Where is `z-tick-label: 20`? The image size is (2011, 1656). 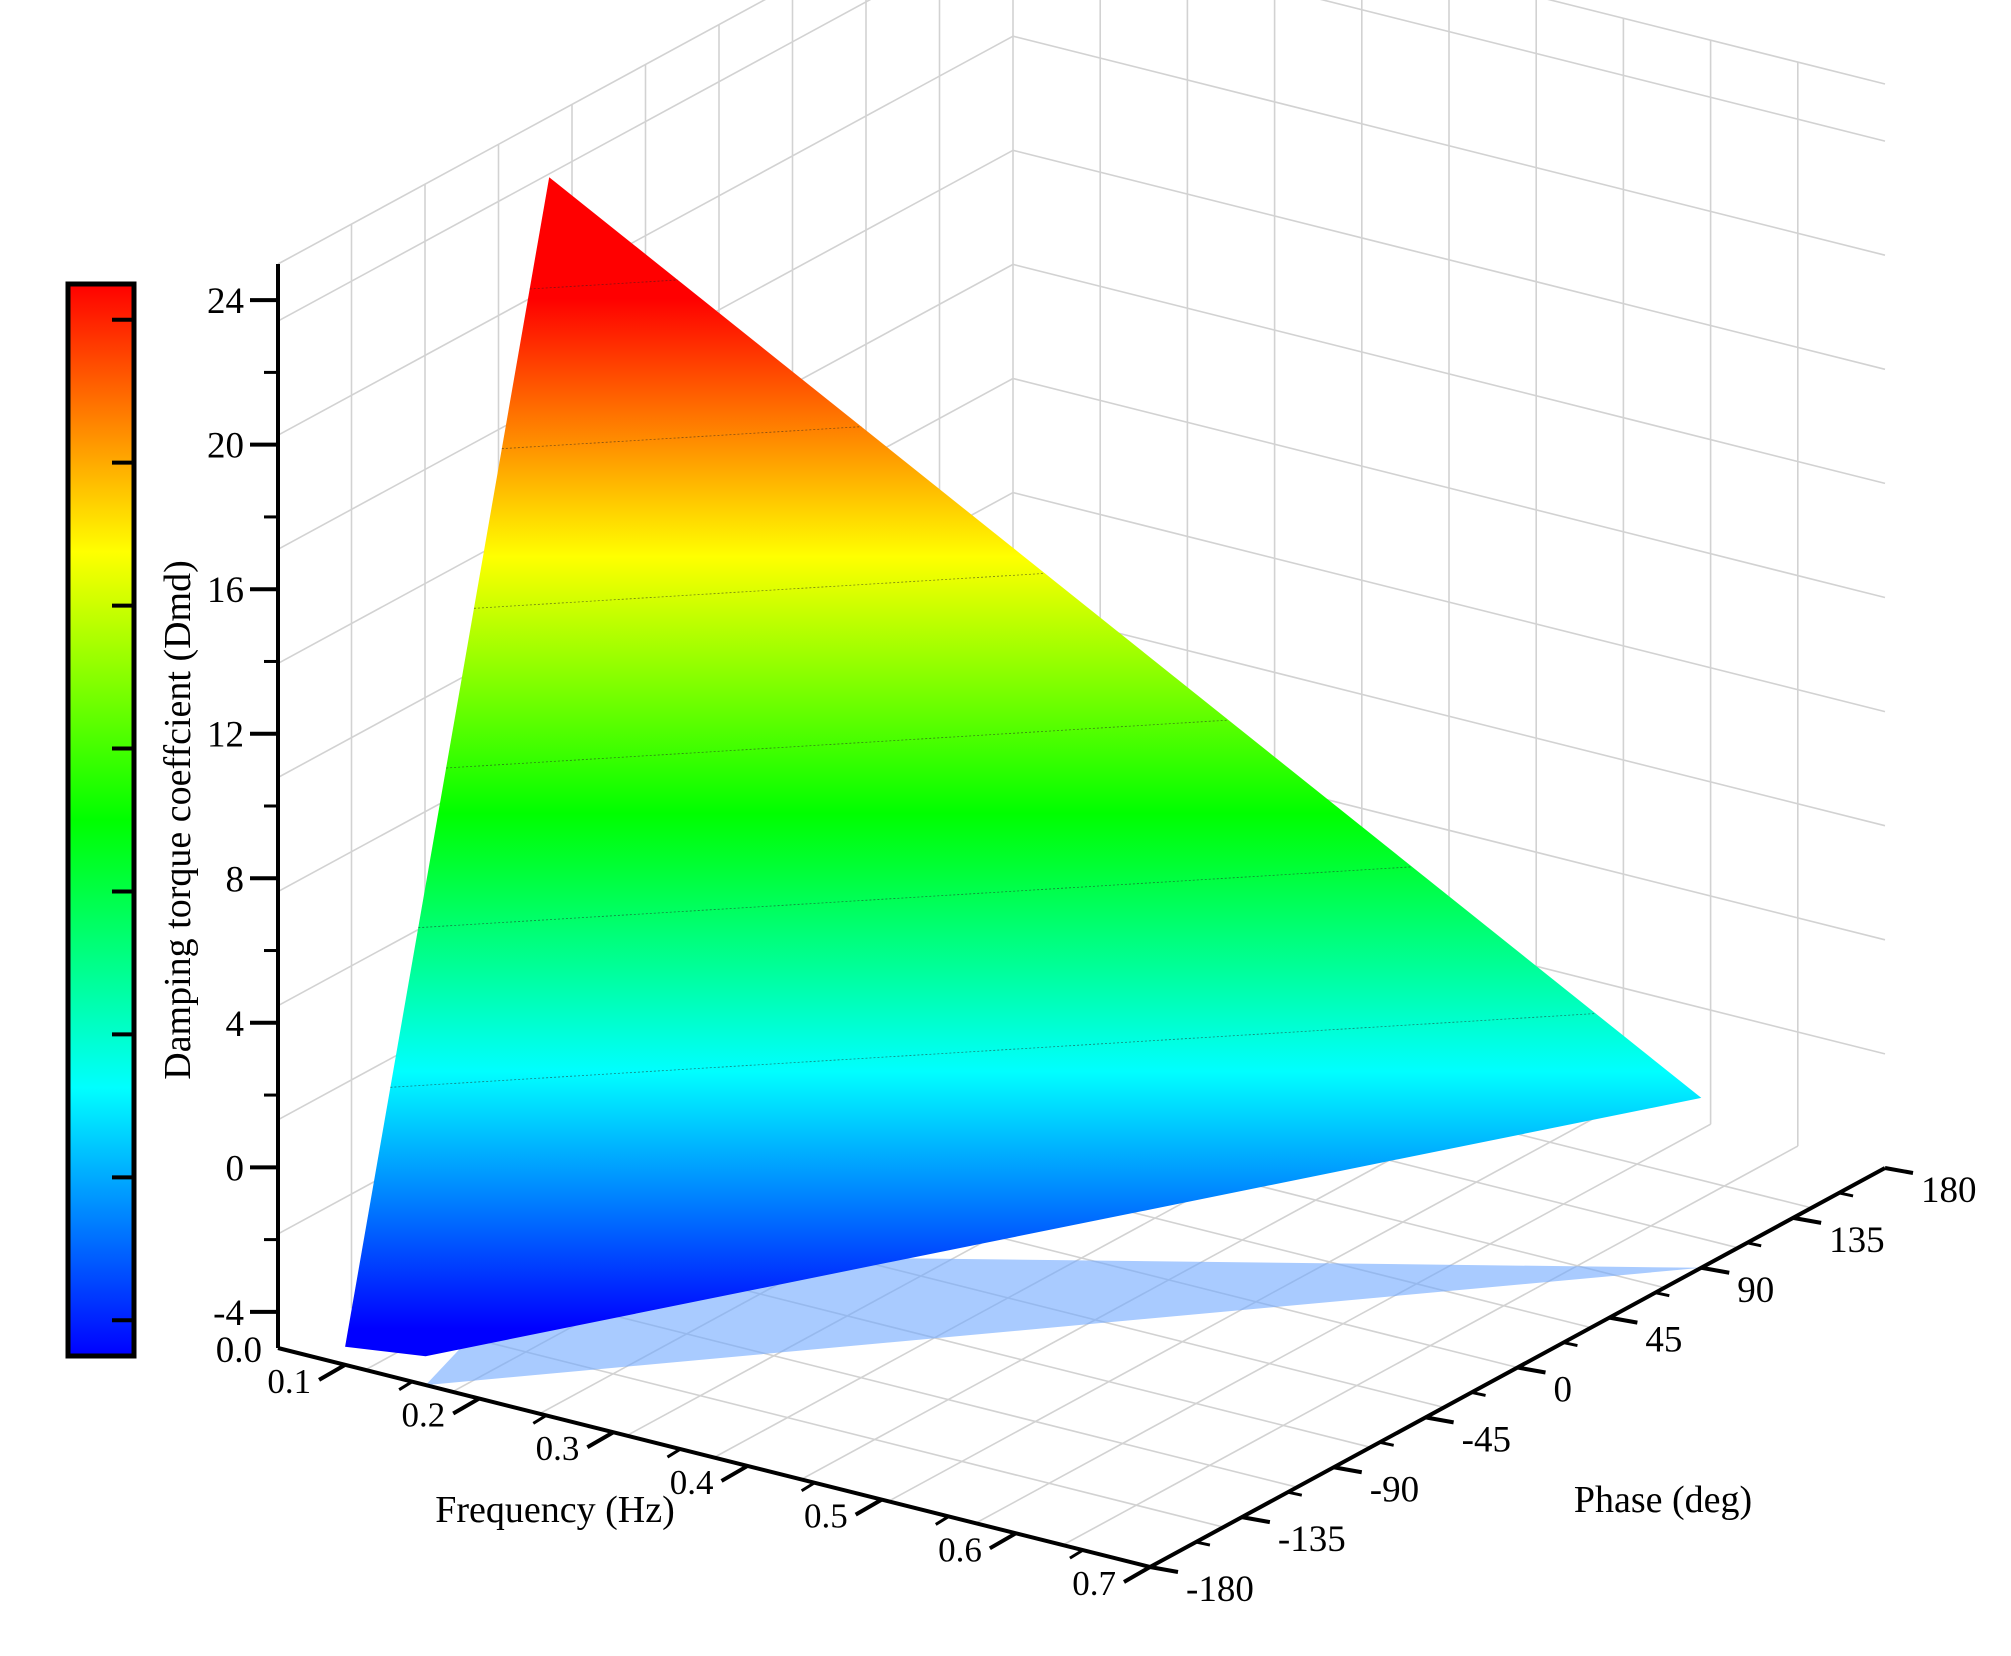 z-tick-label: 20 is located at coordinates (225, 446).